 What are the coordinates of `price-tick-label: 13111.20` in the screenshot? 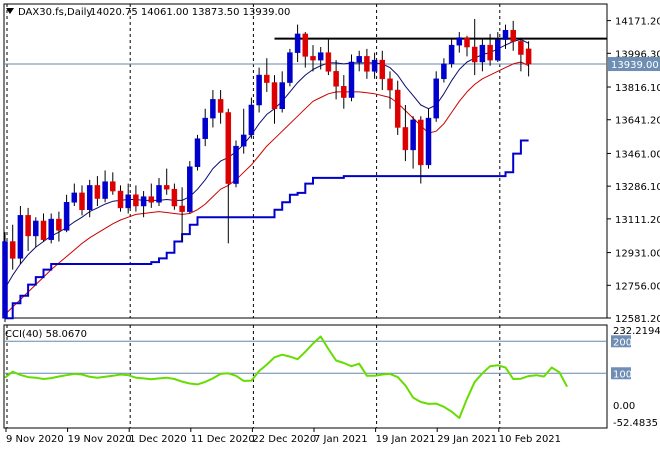 It's located at (637, 220).